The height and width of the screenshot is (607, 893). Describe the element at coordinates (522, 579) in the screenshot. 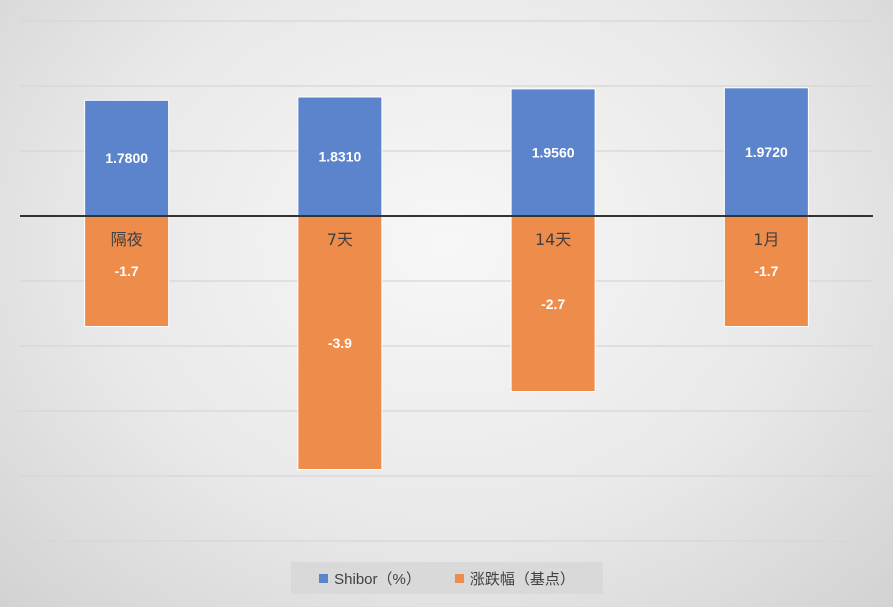

I see `legend-label-change: 涨跌幅（基点）` at that location.